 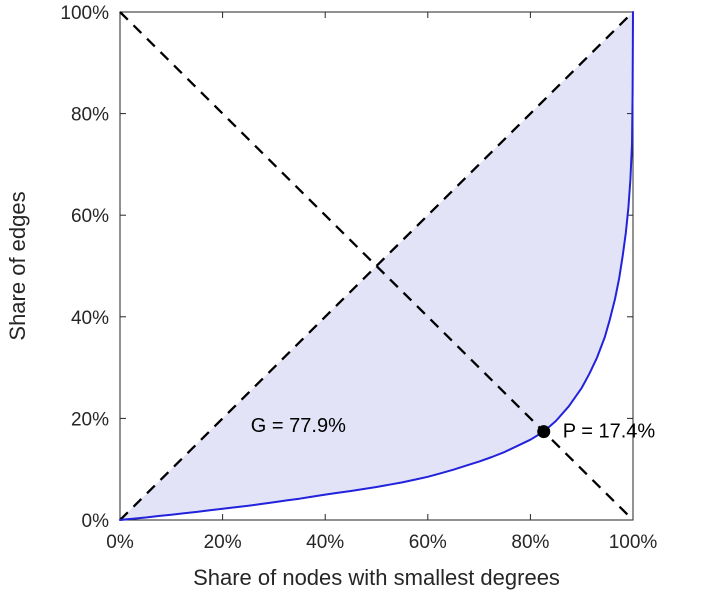 I want to click on gini-annotation: G = 77.9%, so click(x=298, y=426).